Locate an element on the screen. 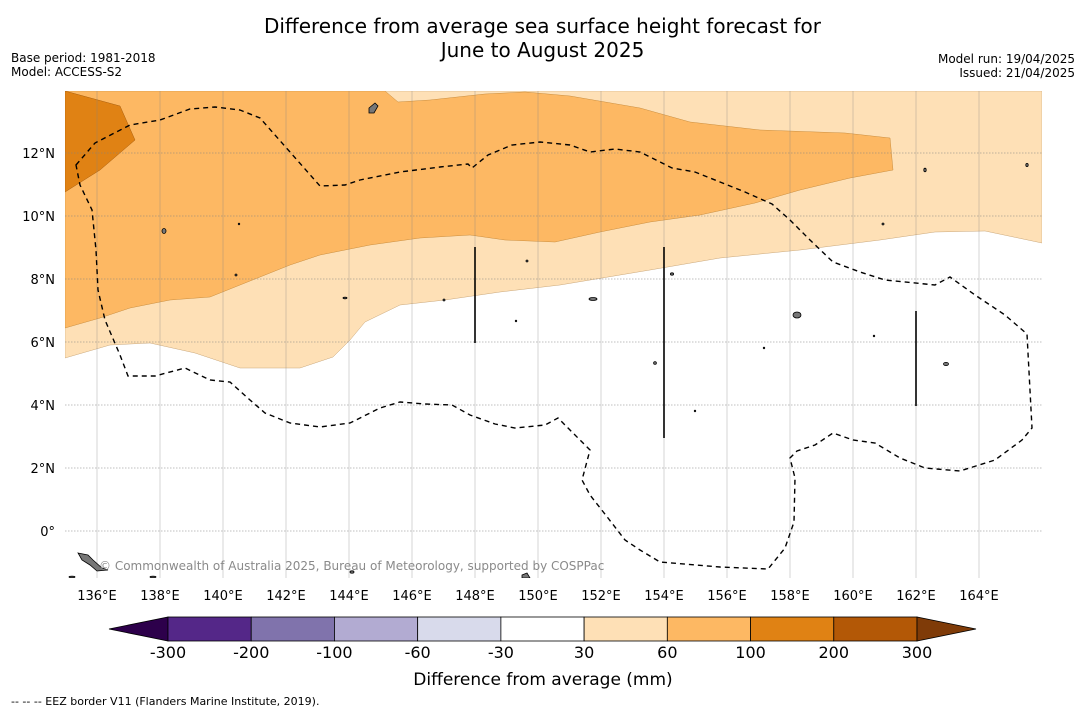  island-atoll-b is located at coordinates (655, 363).